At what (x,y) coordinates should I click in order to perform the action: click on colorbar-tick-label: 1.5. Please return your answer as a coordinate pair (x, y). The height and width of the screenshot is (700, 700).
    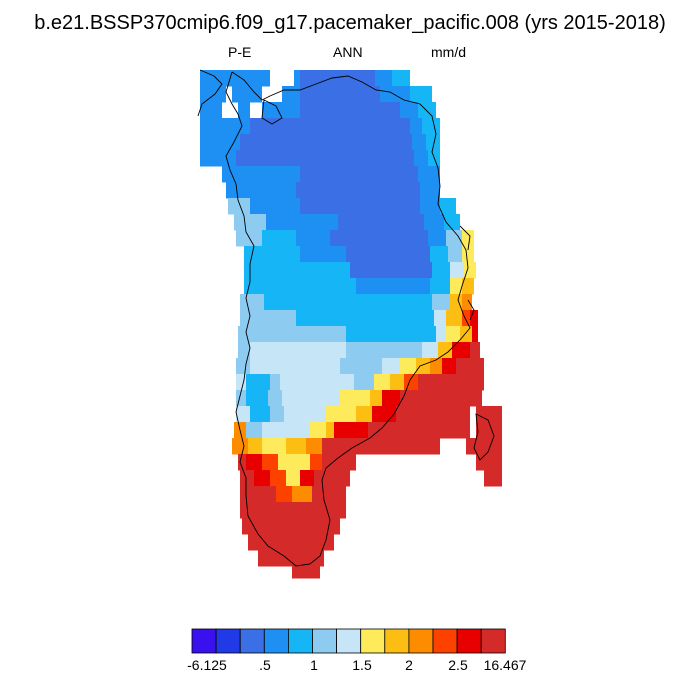
    Looking at the image, I should click on (362, 665).